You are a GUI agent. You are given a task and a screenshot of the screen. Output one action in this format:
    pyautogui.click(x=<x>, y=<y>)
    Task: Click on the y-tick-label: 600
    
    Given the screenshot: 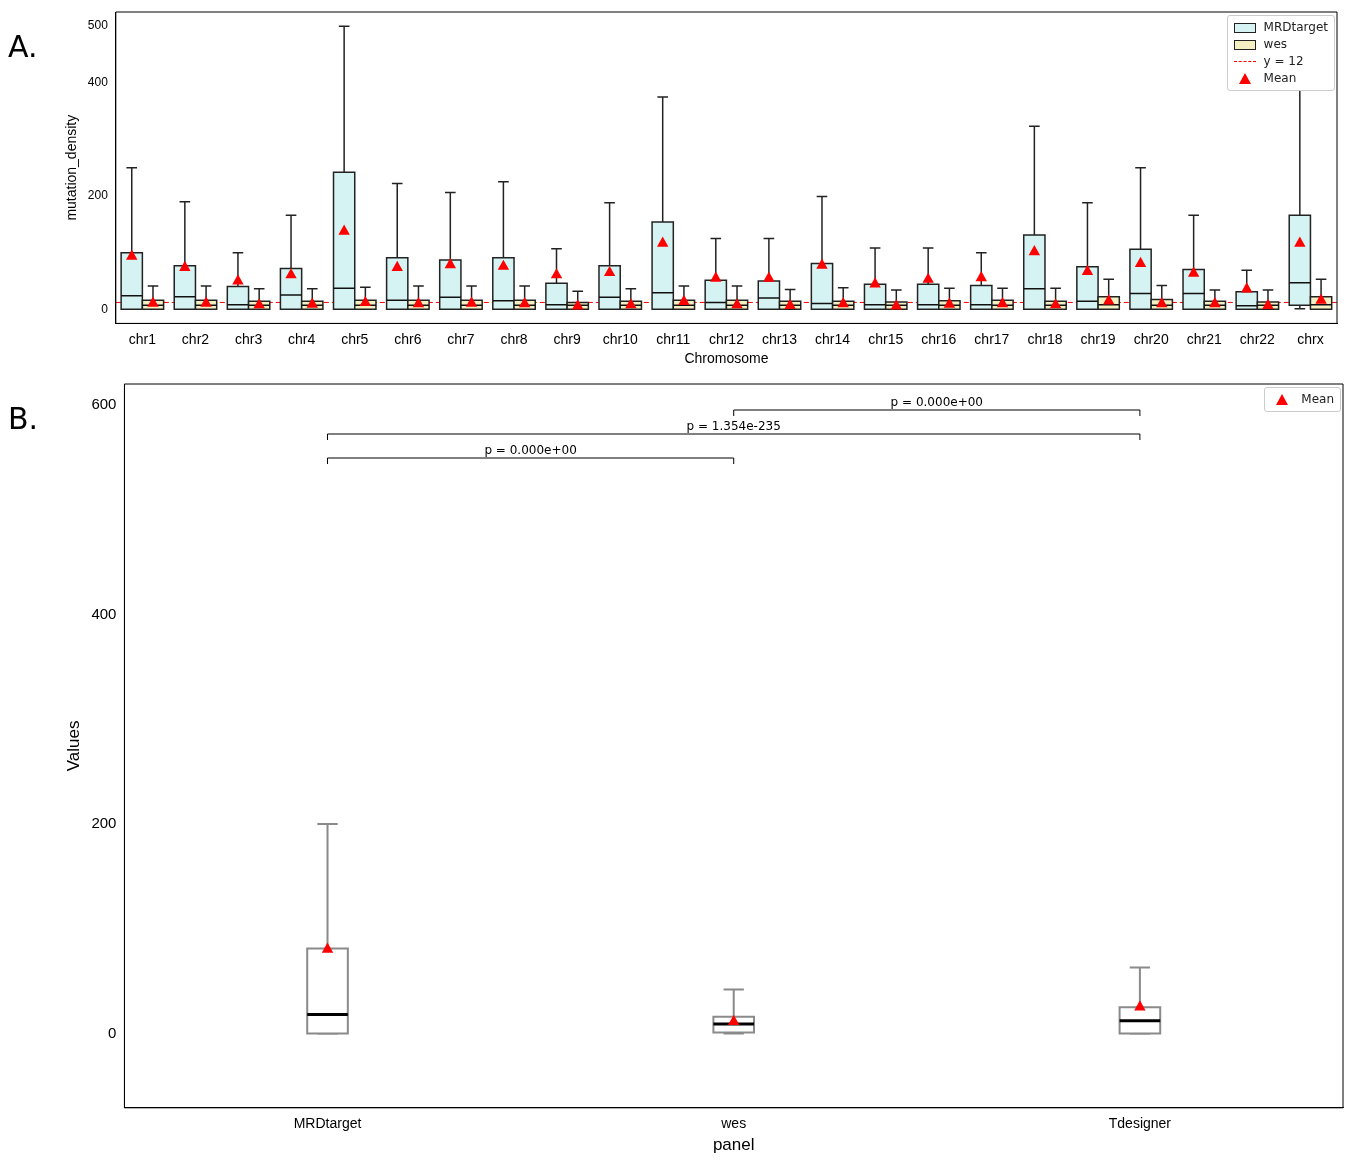 What is the action you would take?
    pyautogui.click(x=104, y=404)
    